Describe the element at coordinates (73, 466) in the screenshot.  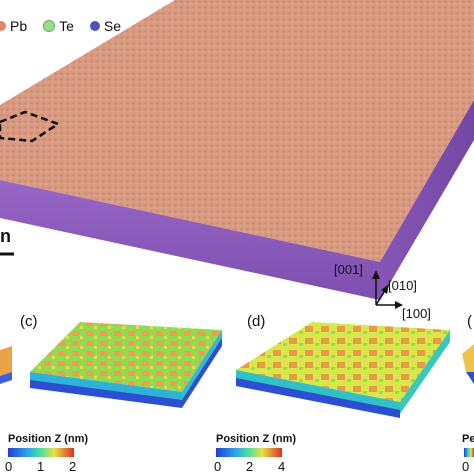
I see `colorbar-c-tick-2: 2` at that location.